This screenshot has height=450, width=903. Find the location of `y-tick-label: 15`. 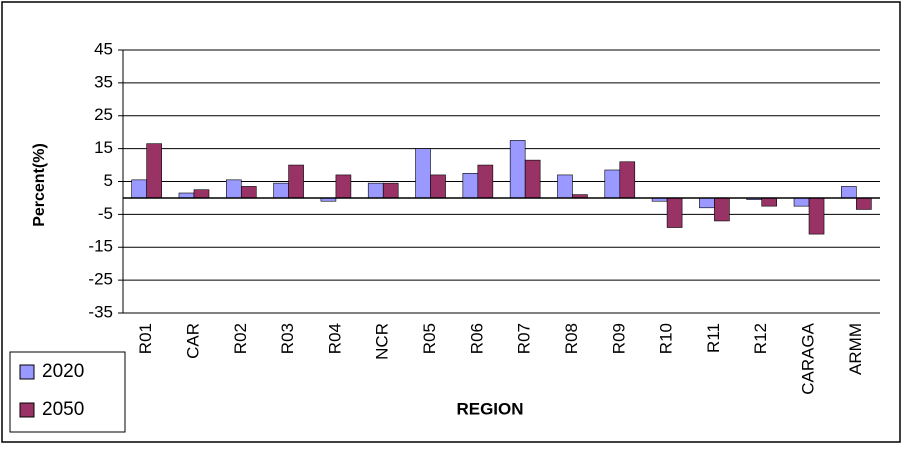

y-tick-label: 15 is located at coordinates (103, 147).